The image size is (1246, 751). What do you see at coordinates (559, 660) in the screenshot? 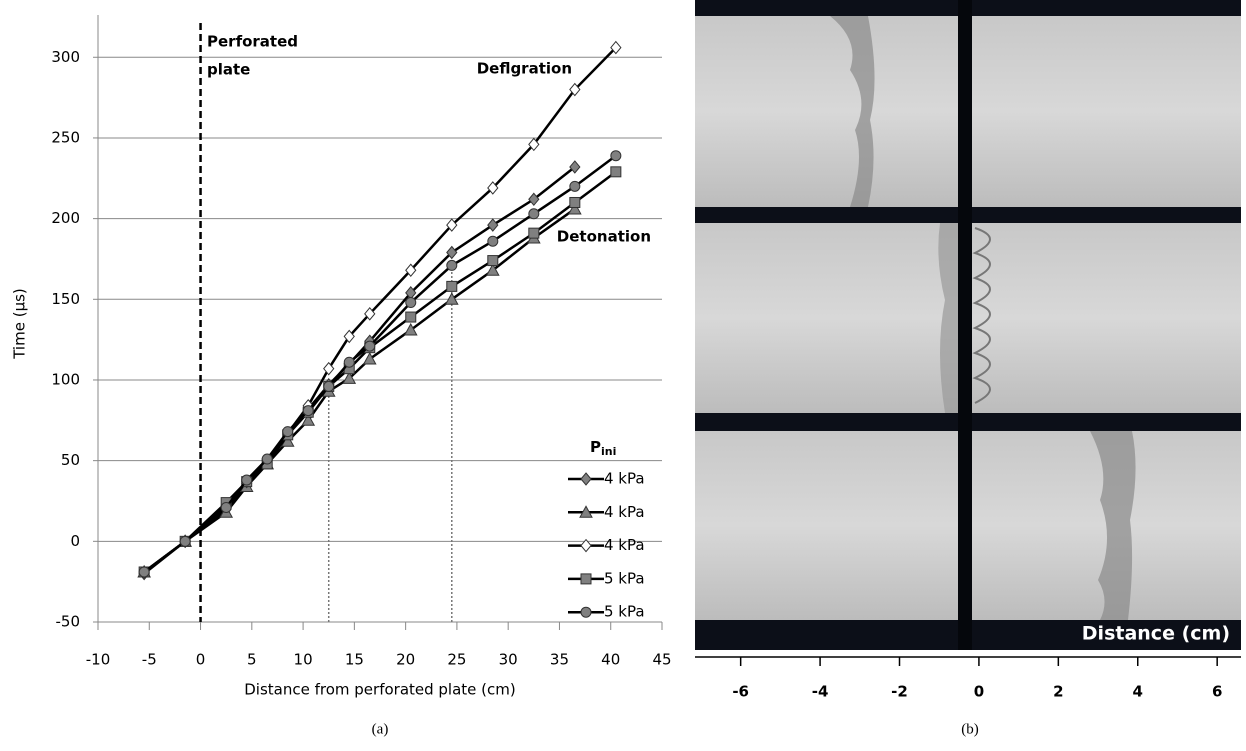
I see `x-tick-label: 35` at bounding box center [559, 660].